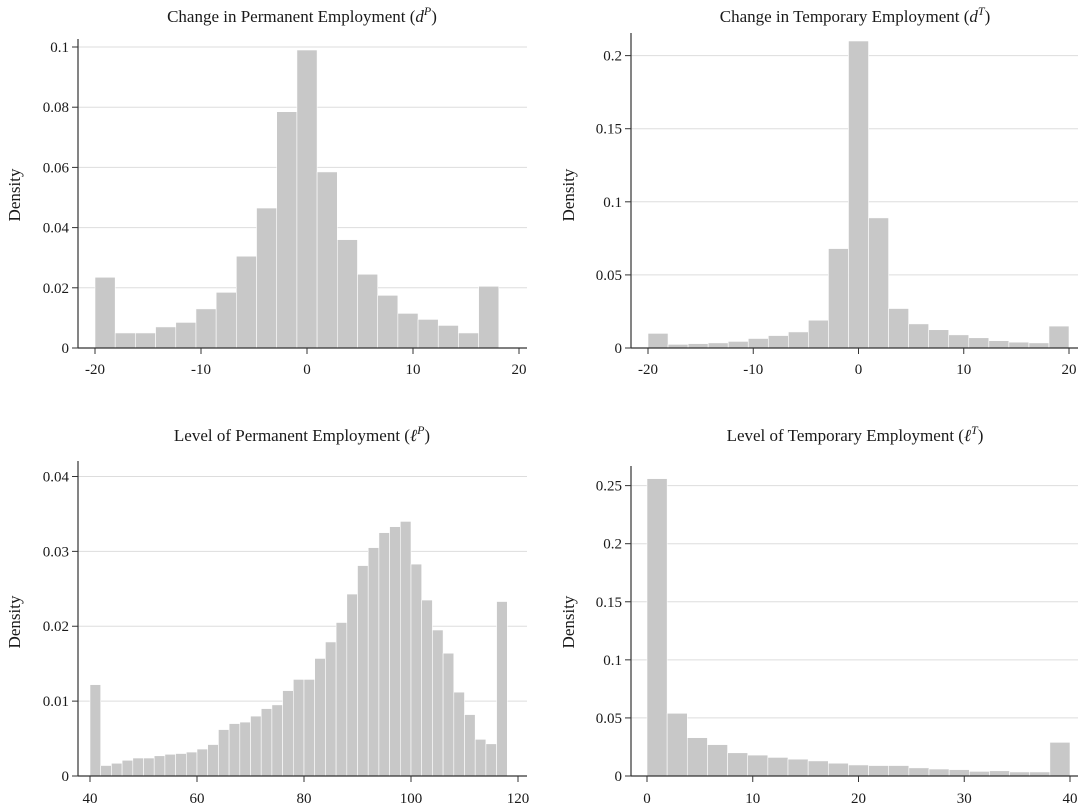  I want to click on x-tick-label: 30, so click(964, 798).